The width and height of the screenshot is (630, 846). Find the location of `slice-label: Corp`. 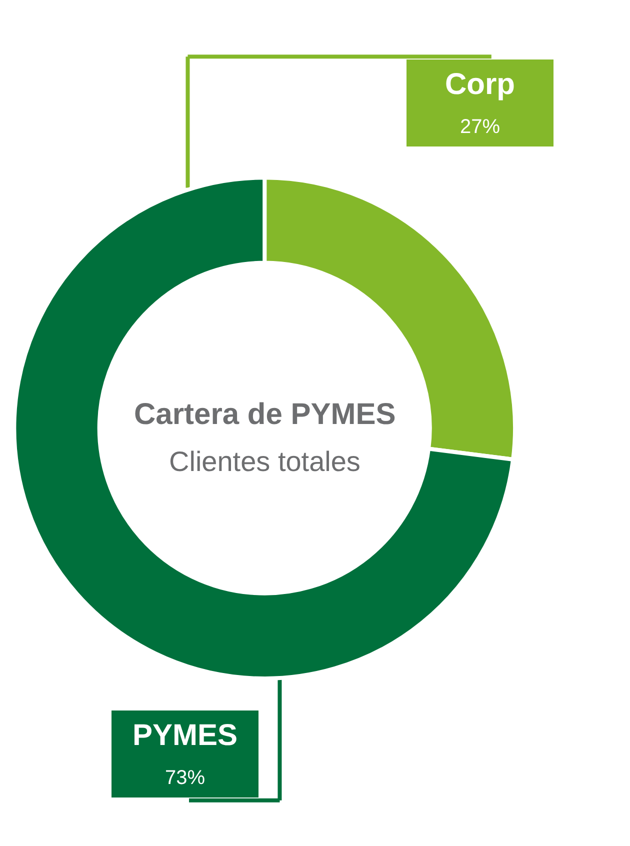

slice-label: Corp is located at coordinates (480, 84).